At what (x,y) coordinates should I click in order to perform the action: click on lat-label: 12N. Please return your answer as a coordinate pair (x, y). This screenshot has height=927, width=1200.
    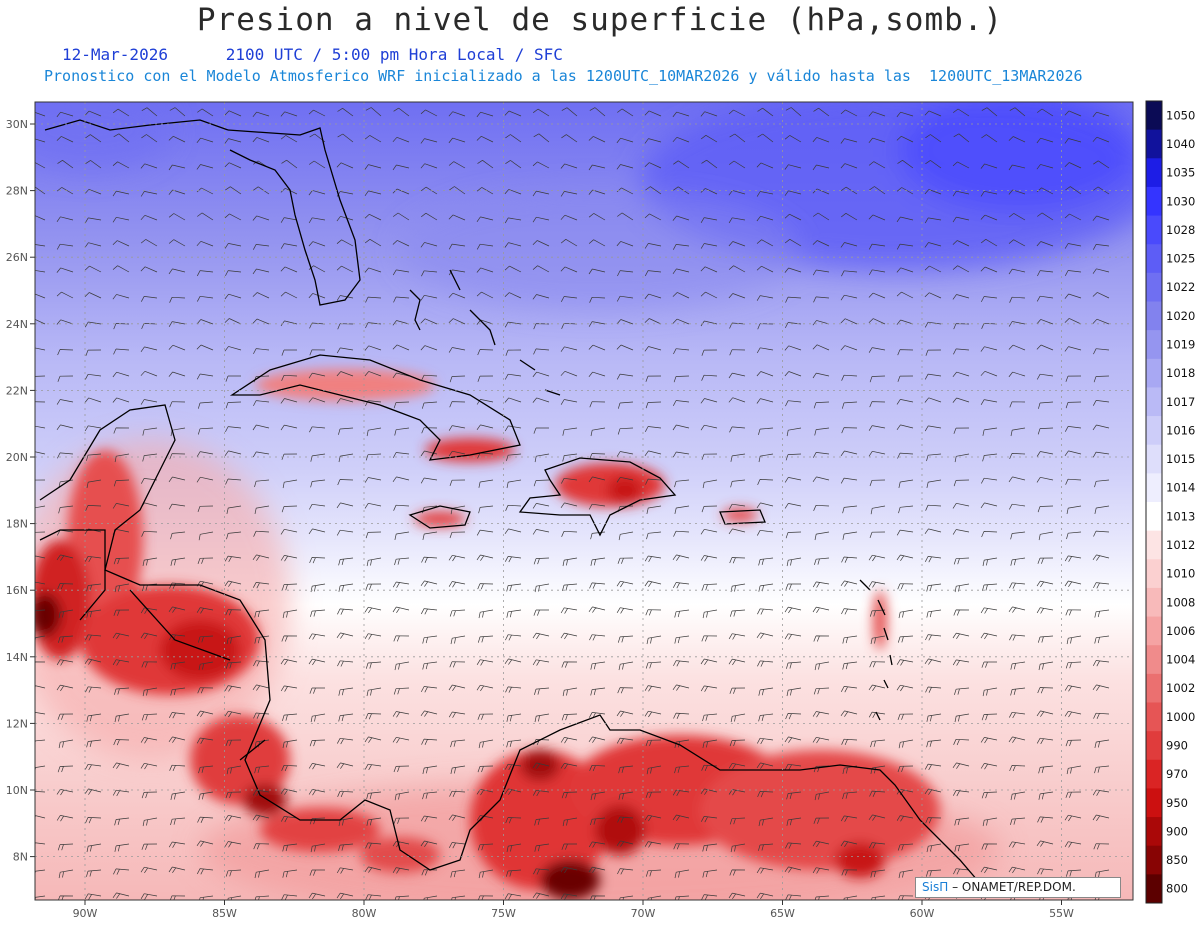
    Looking at the image, I should click on (17, 723).